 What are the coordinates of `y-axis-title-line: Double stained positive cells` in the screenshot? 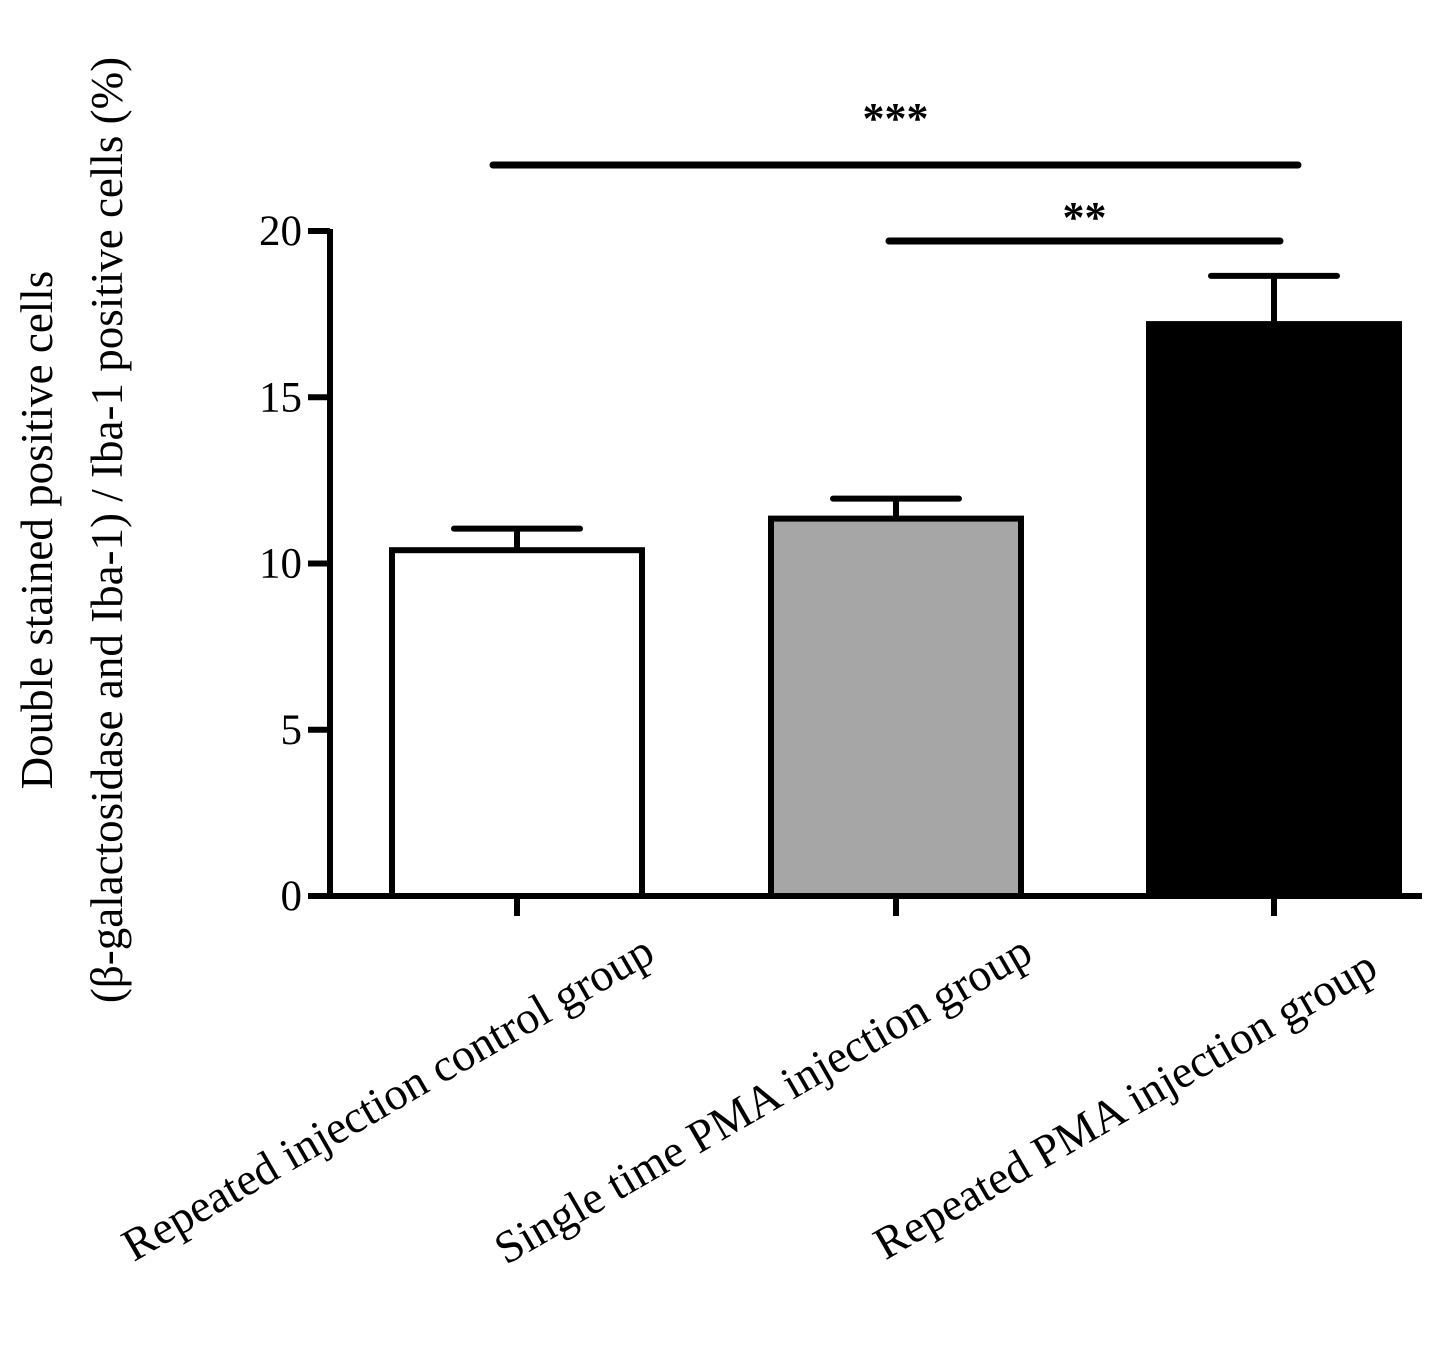 It's located at (37, 530).